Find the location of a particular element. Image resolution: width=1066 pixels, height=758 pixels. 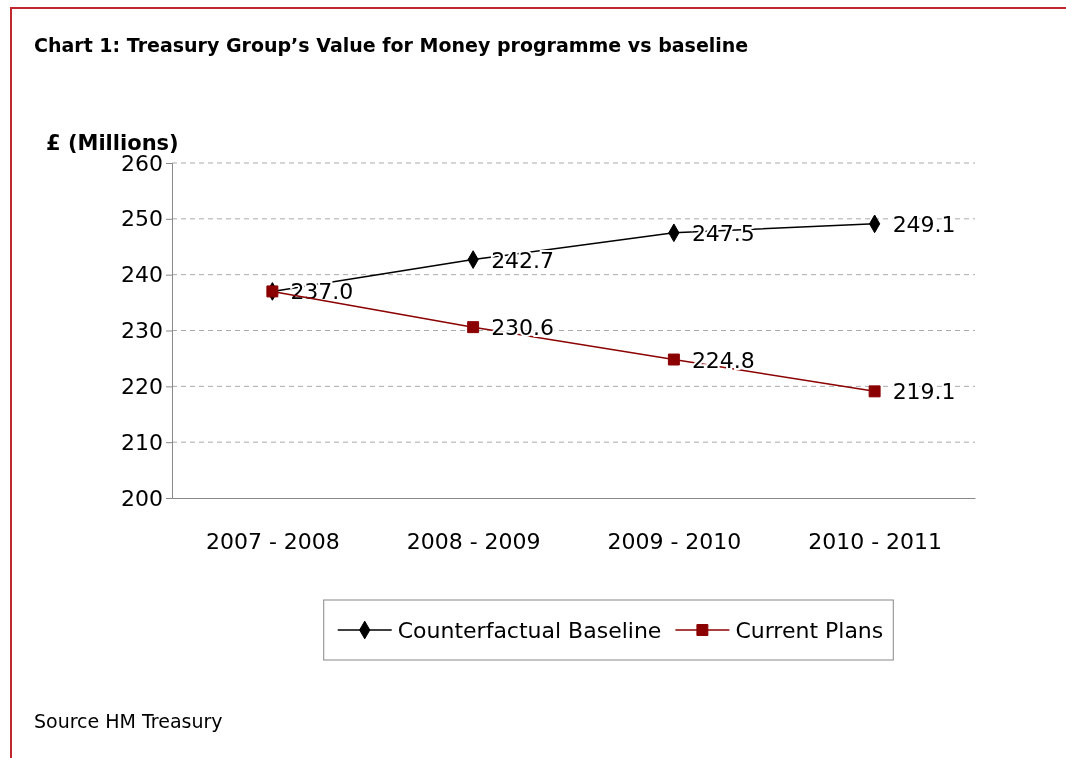

y-tick-label: 220 is located at coordinates (142, 386).